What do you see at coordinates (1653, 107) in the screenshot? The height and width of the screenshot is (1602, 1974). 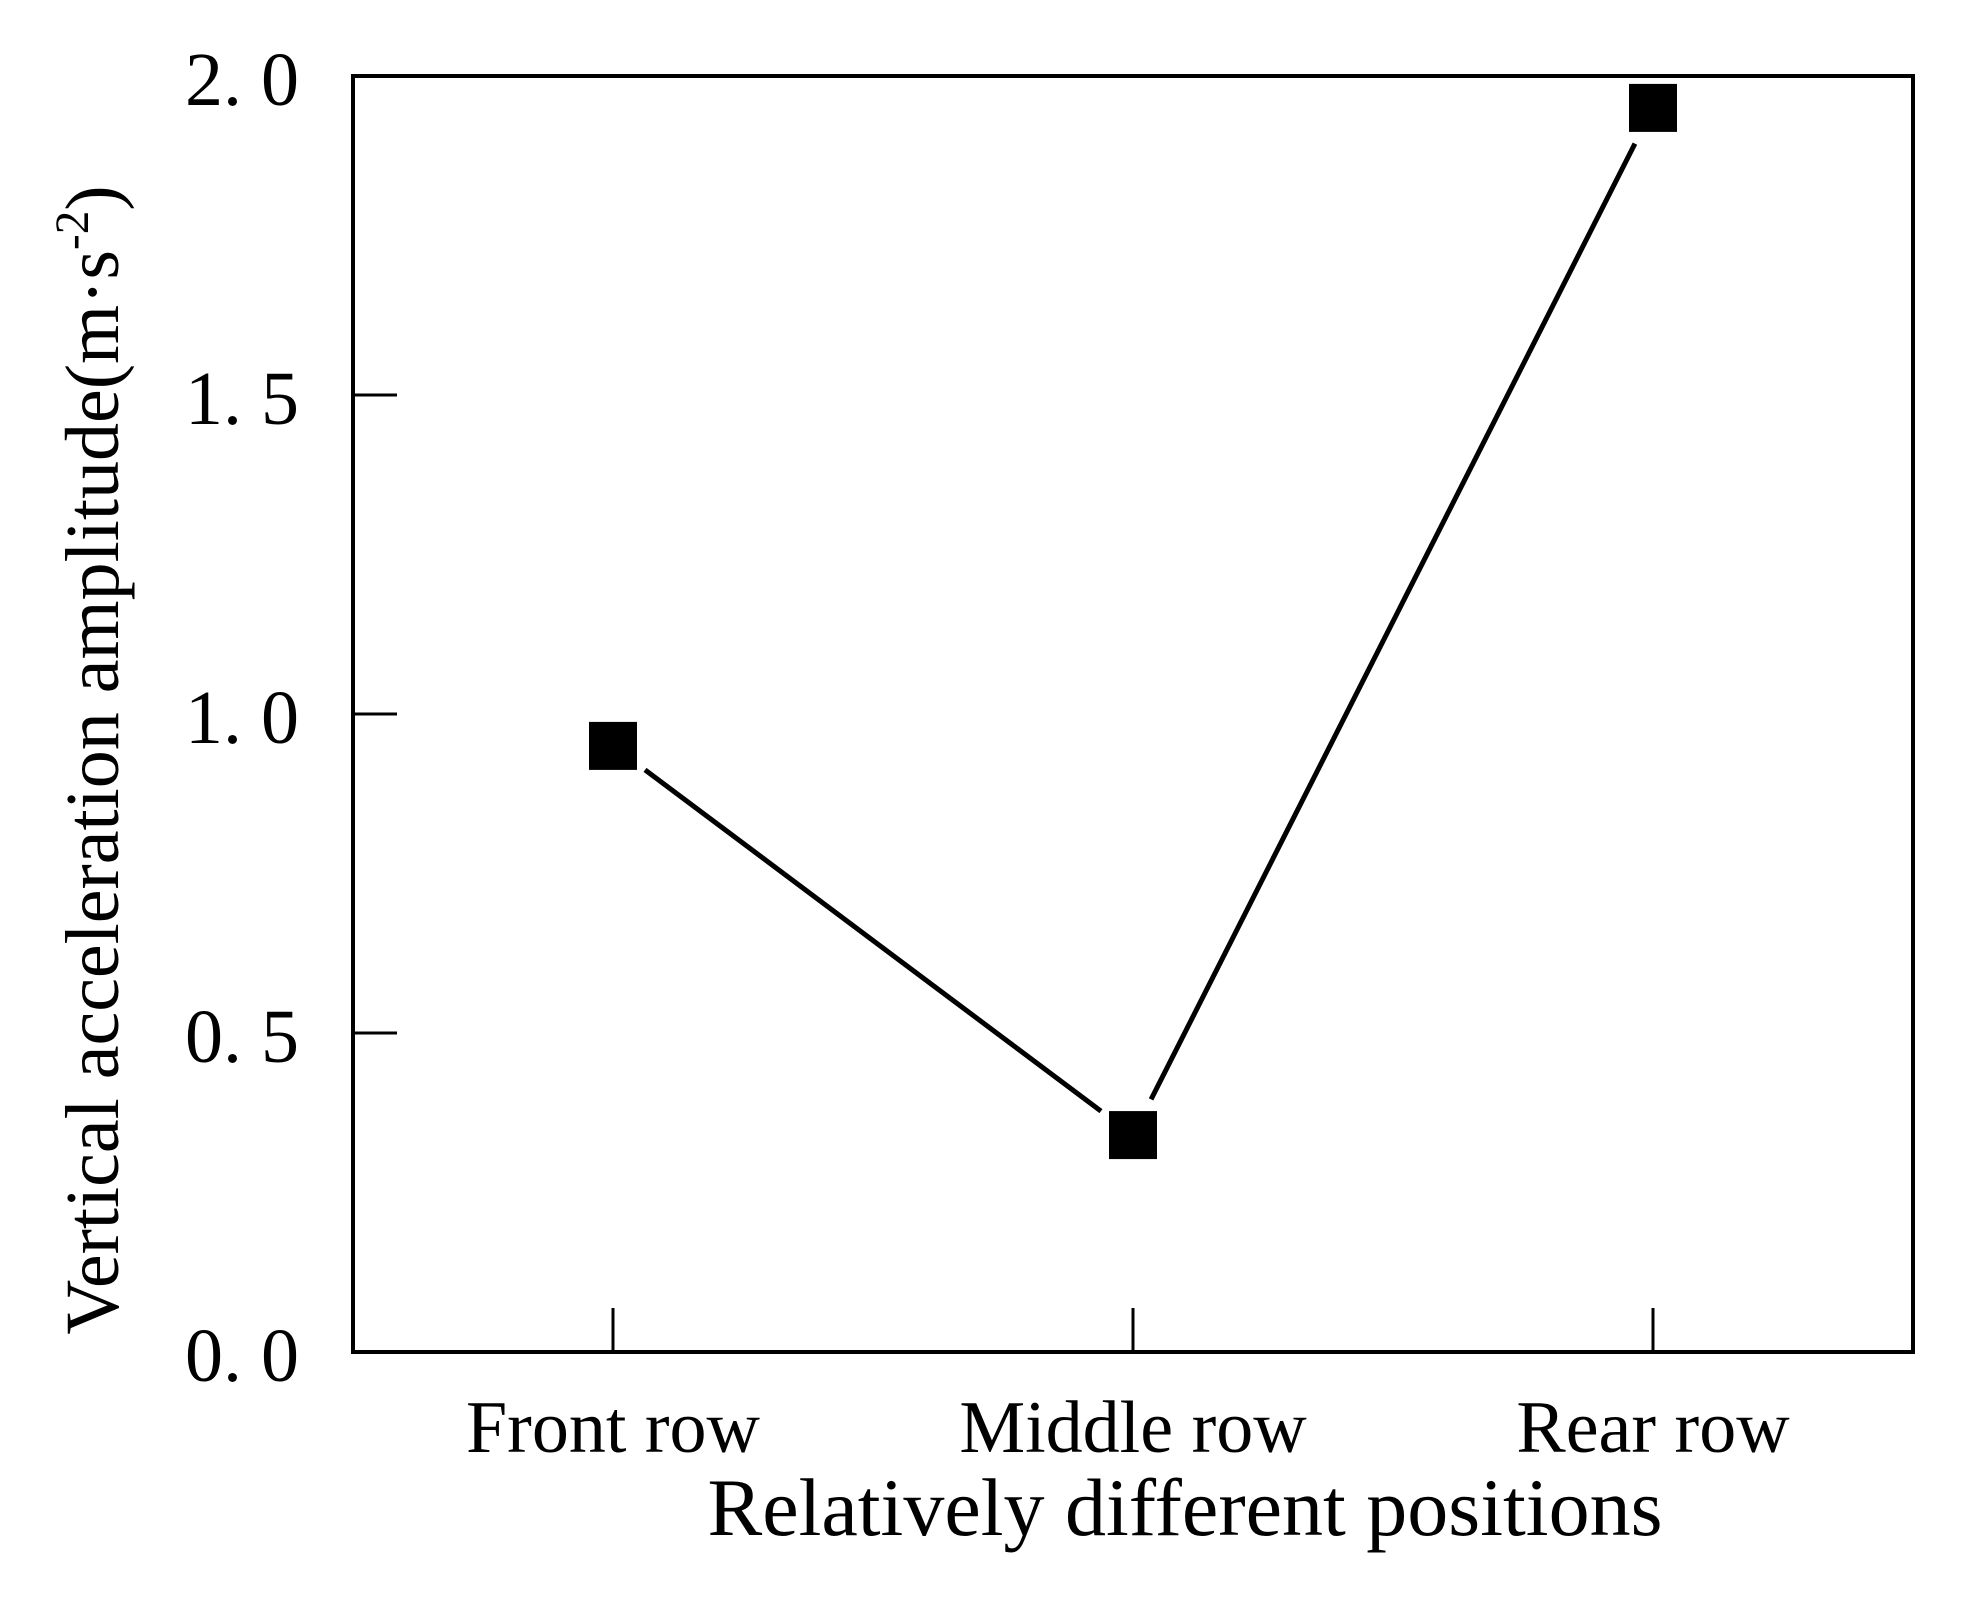 I see `data-point-marker-rear-row` at bounding box center [1653, 107].